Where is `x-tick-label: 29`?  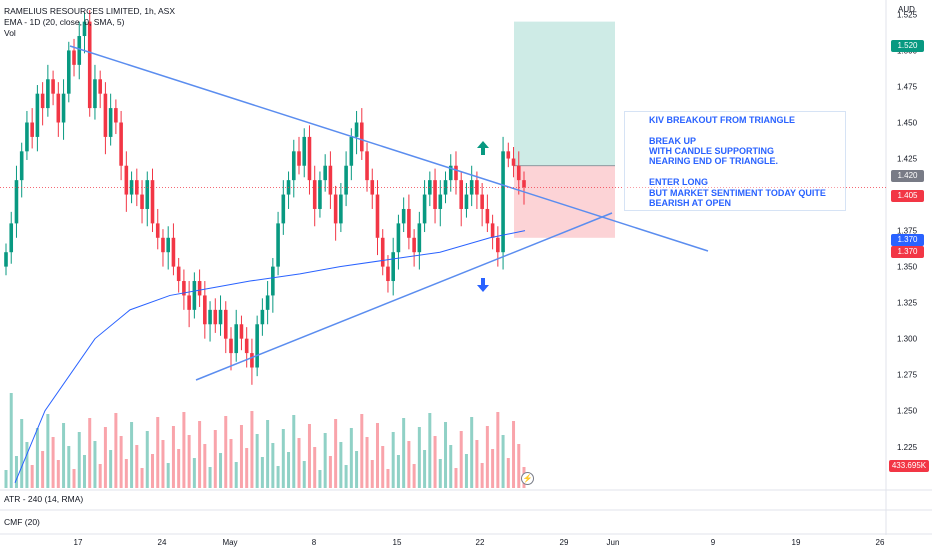 x-tick-label: 29 is located at coordinates (564, 542).